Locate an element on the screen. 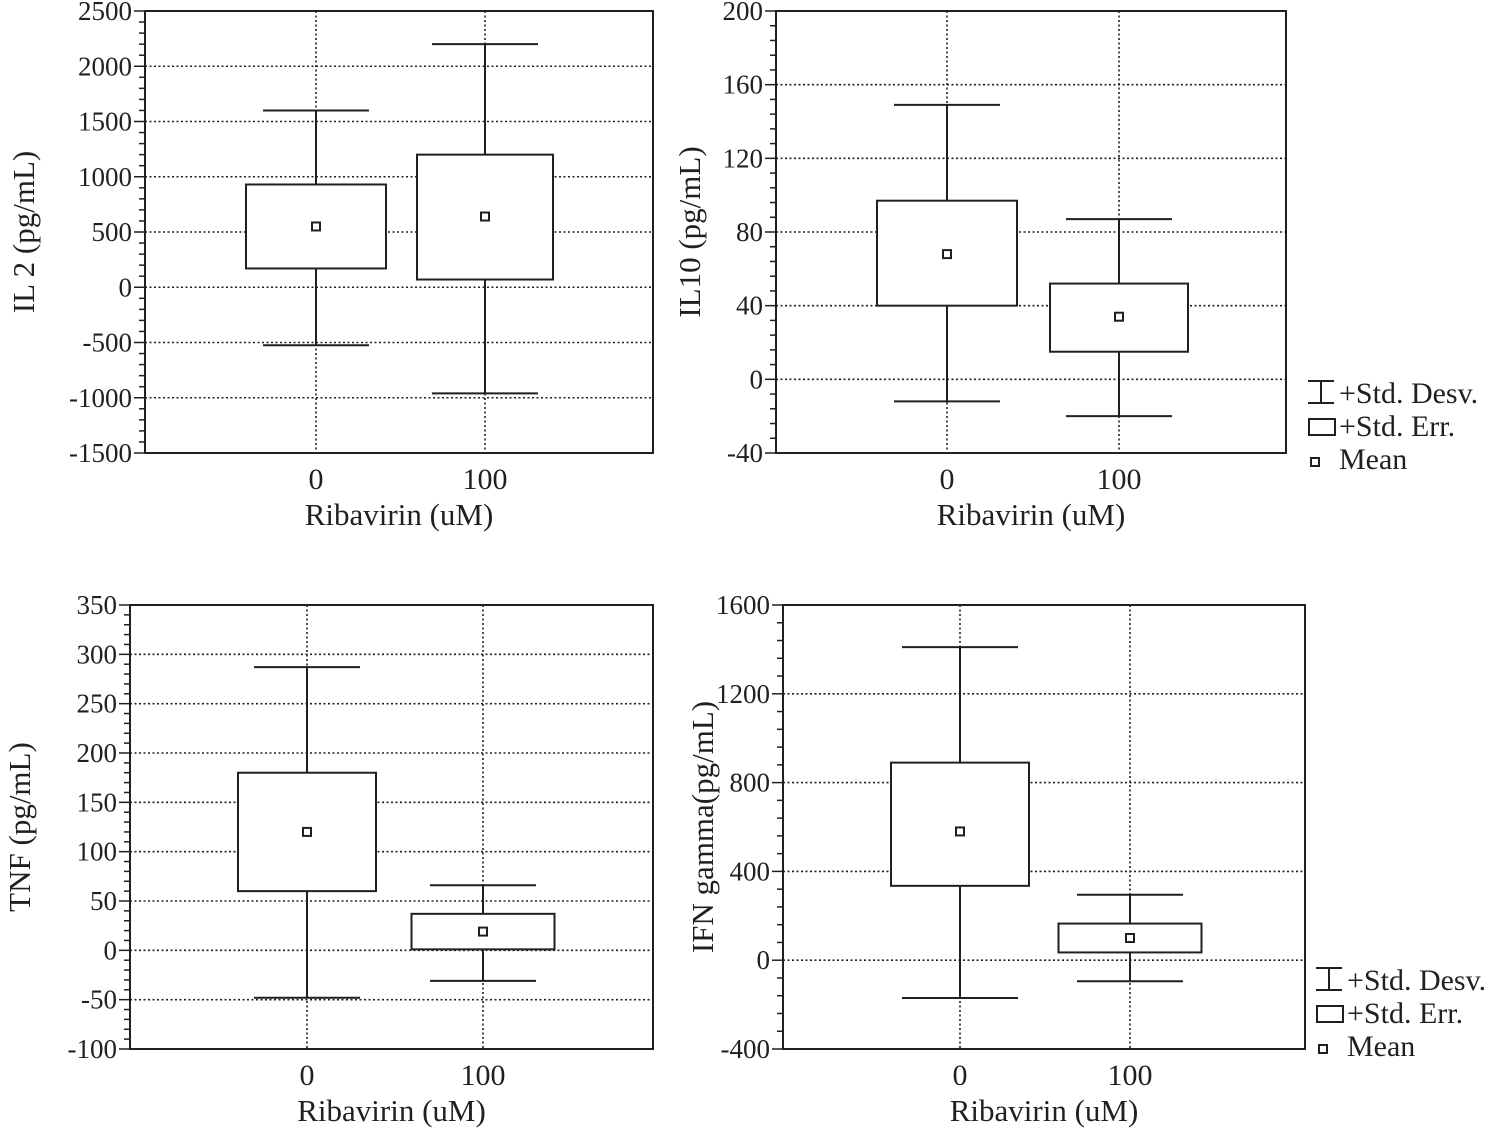 The height and width of the screenshot is (1131, 1500). y-tick-label: 800 is located at coordinates (750, 783).